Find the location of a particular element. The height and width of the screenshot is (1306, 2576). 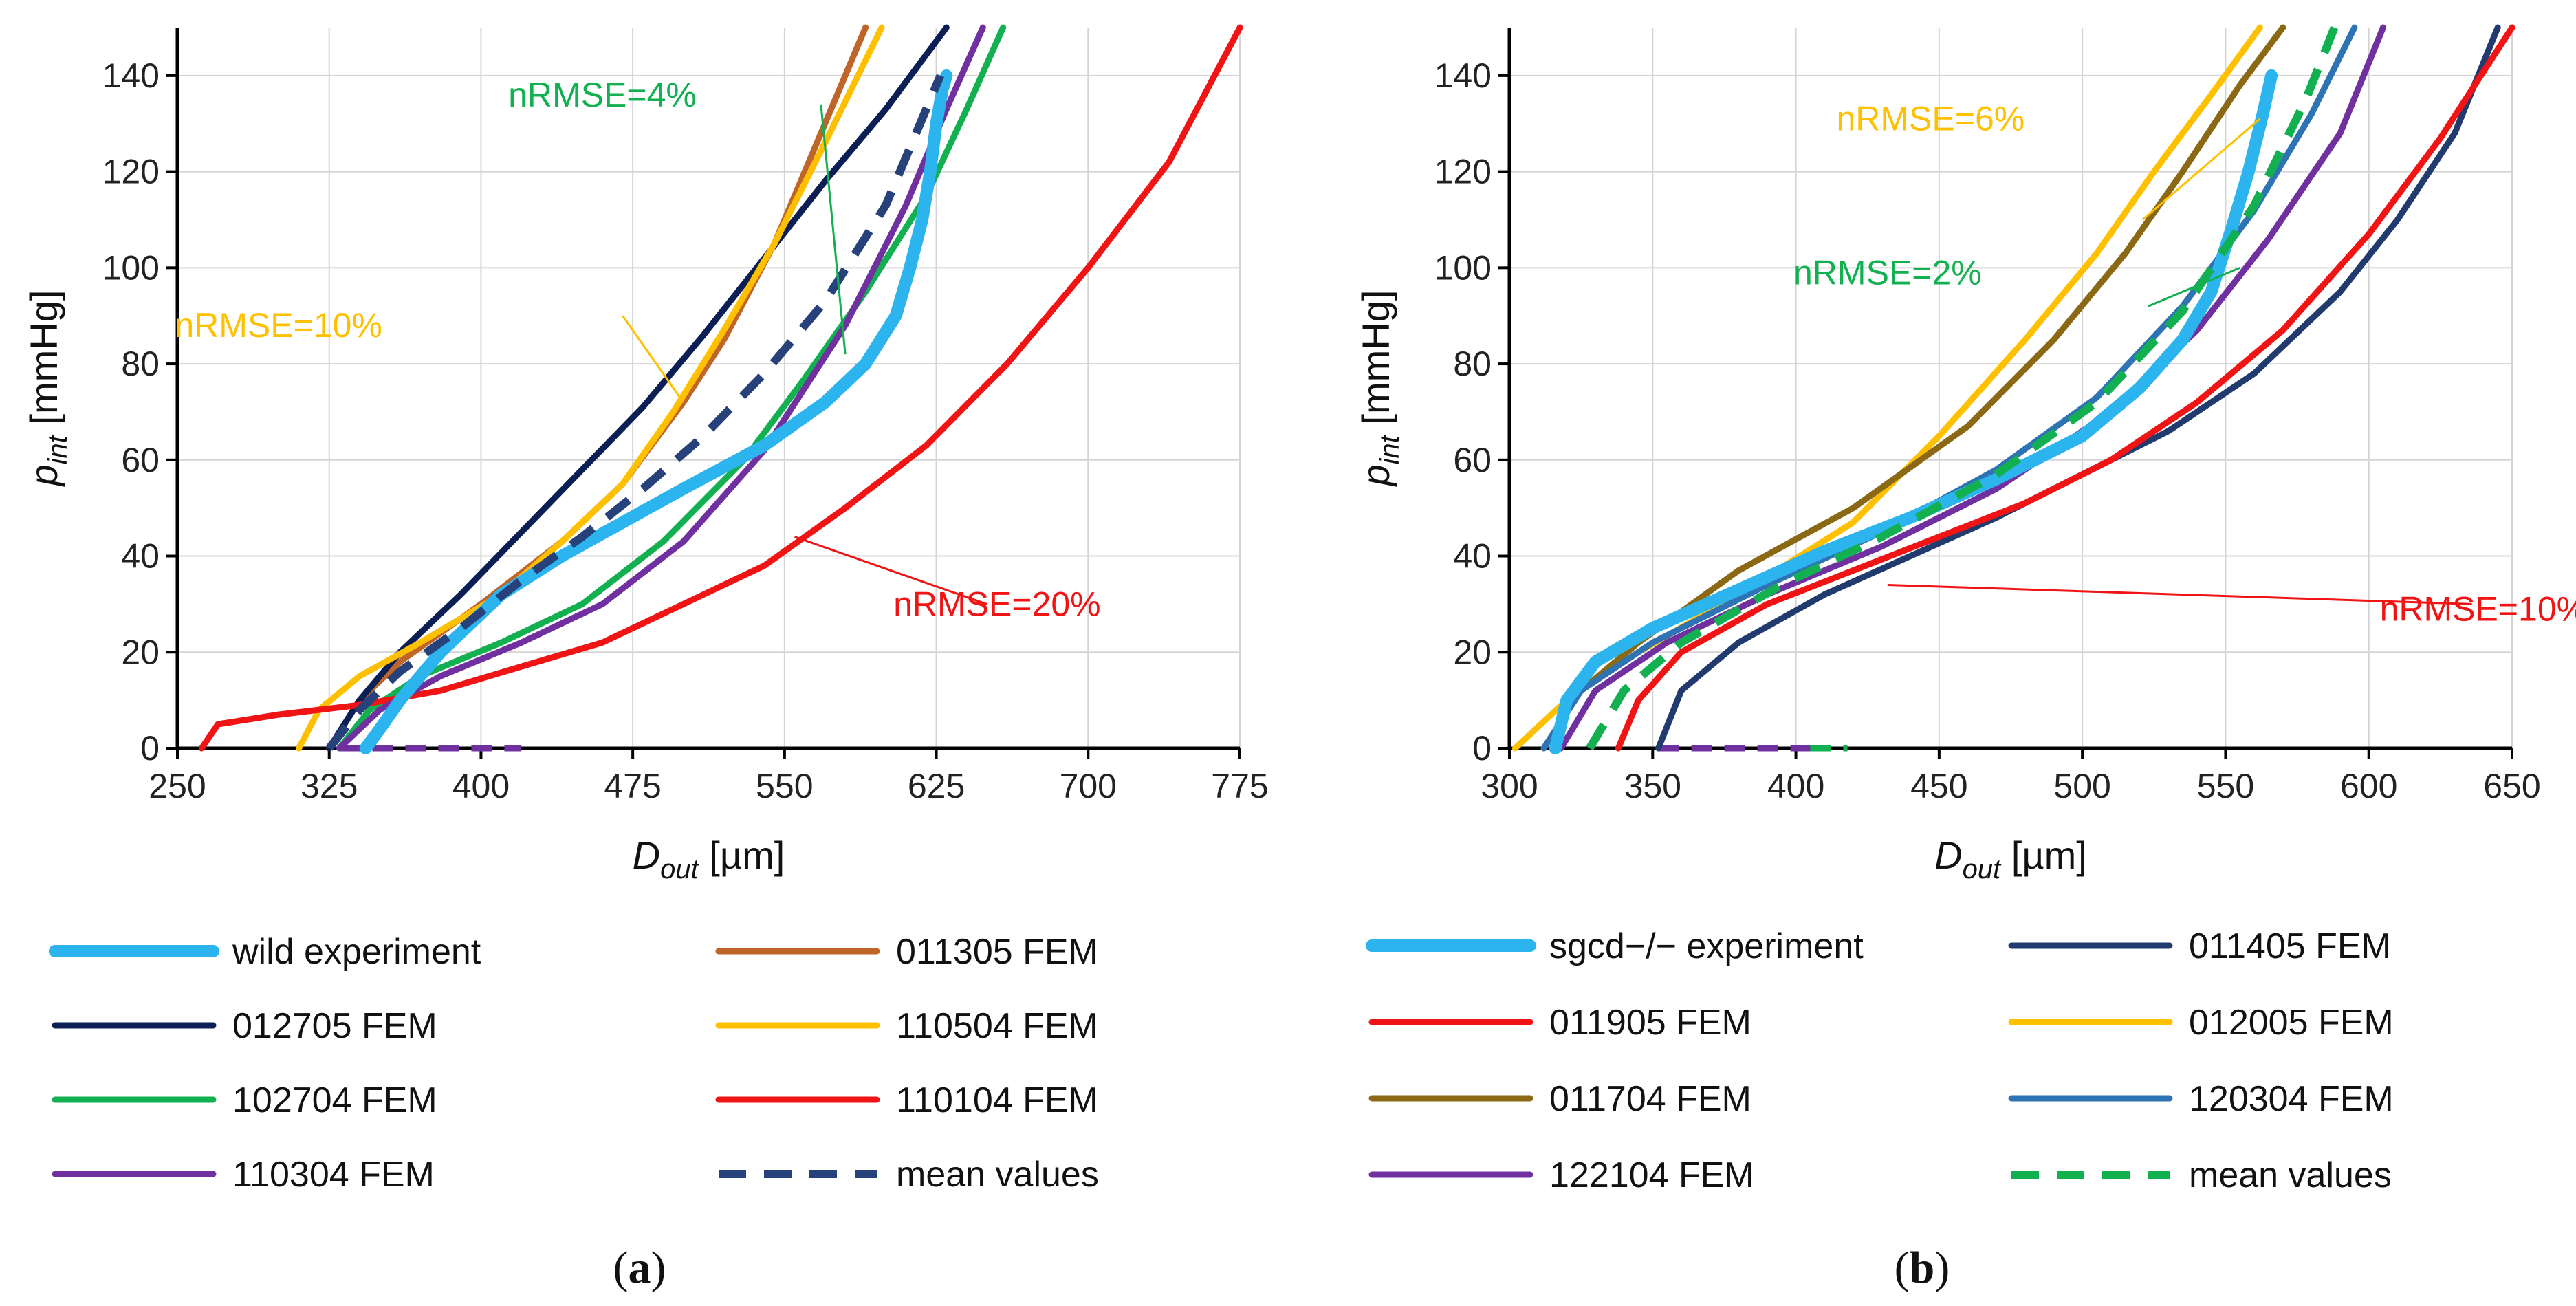

legend-label: 110104 FEM is located at coordinates (997, 1100).